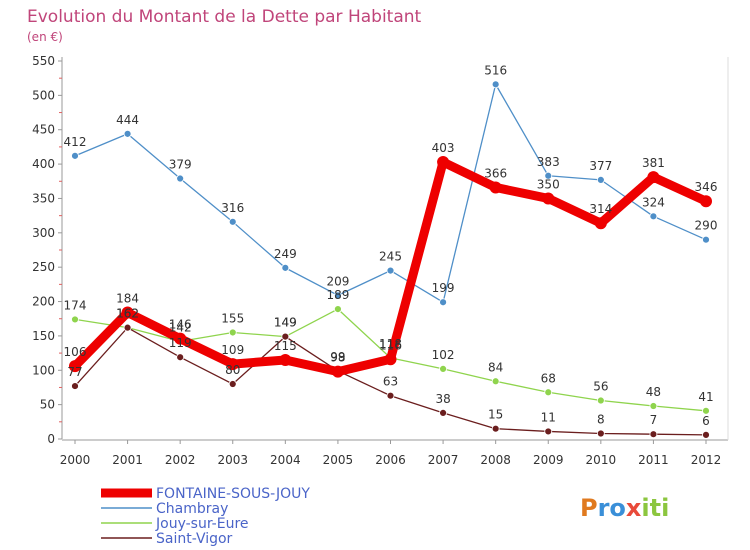  I want to click on data-label: 149, so click(285, 323).